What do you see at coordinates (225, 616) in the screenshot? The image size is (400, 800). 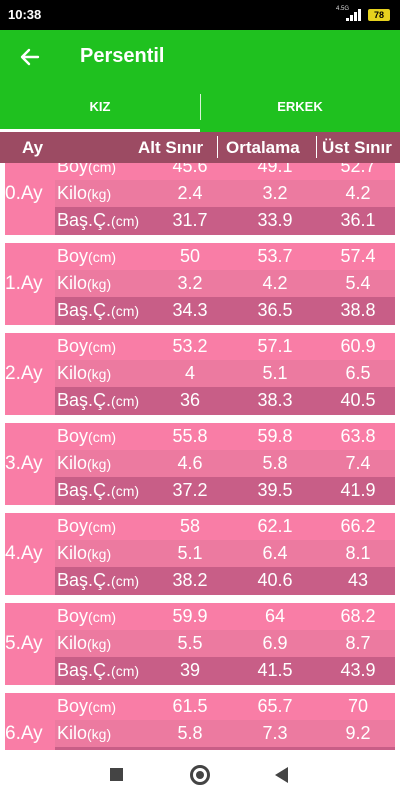 I see `table-row: Boy(cm) 59.9 64 68.2` at bounding box center [225, 616].